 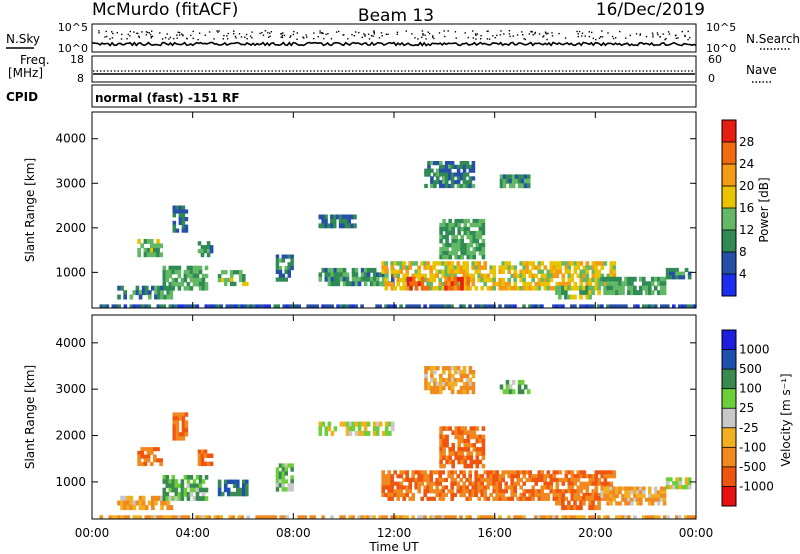 What do you see at coordinates (696, 533) in the screenshot?
I see `x-tick-label: 00:00` at bounding box center [696, 533].